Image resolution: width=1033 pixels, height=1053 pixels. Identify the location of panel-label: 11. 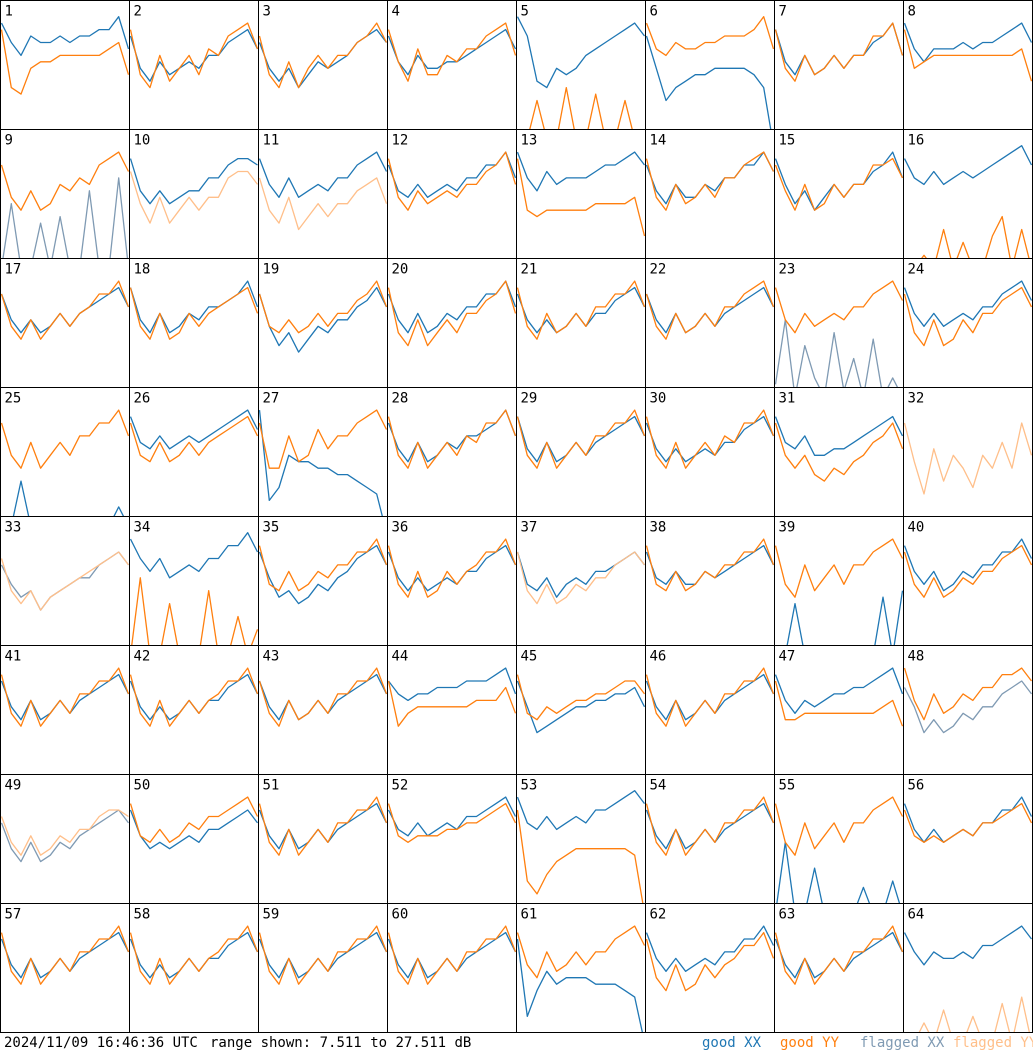
(271, 141).